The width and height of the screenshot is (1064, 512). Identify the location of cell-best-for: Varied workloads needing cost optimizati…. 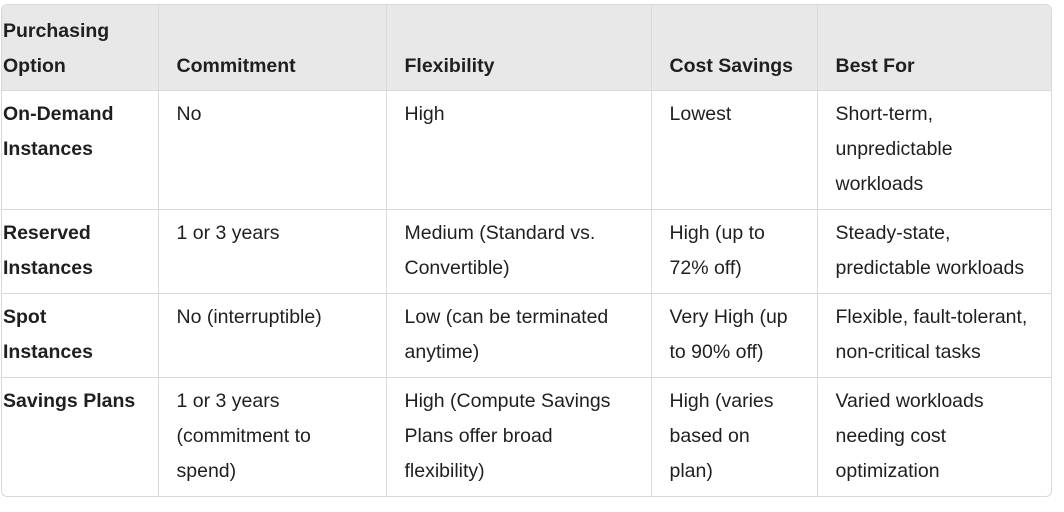
(909, 436).